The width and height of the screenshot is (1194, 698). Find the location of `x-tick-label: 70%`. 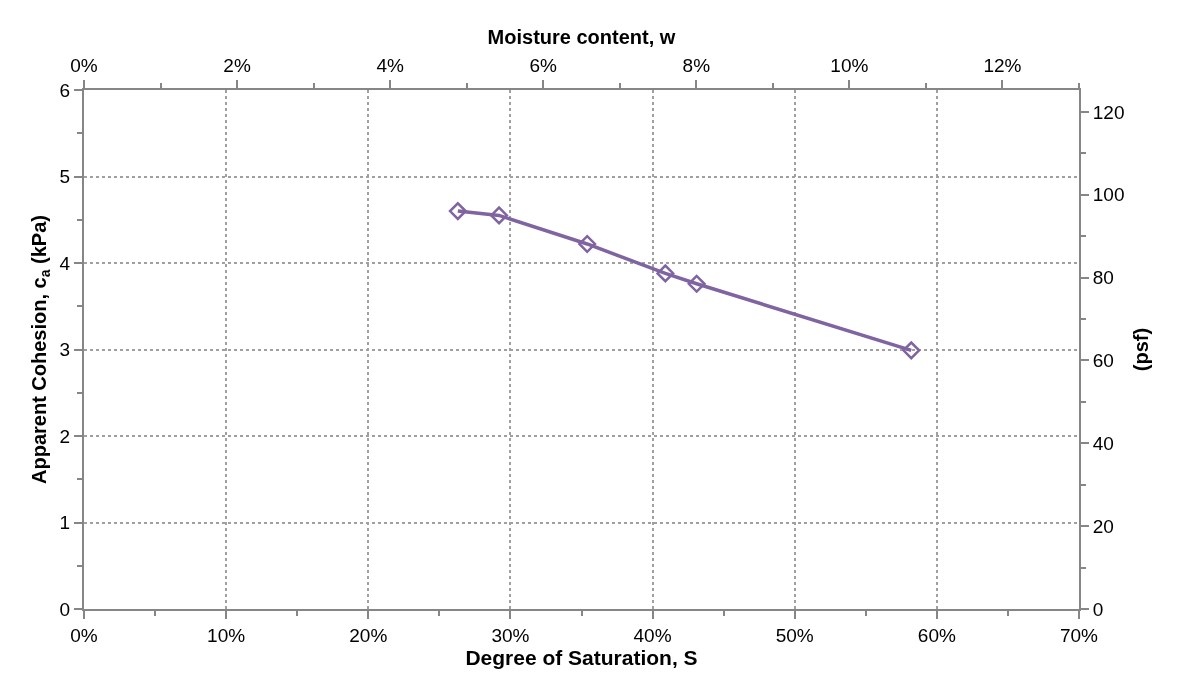

x-tick-label: 70% is located at coordinates (1079, 635).